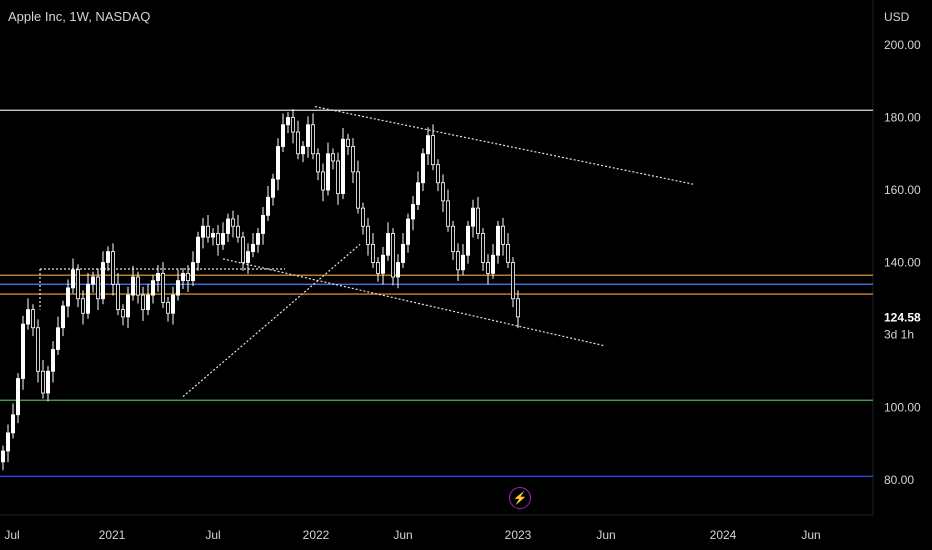 The height and width of the screenshot is (550, 932). I want to click on x-tick-label: 2022, so click(316, 535).